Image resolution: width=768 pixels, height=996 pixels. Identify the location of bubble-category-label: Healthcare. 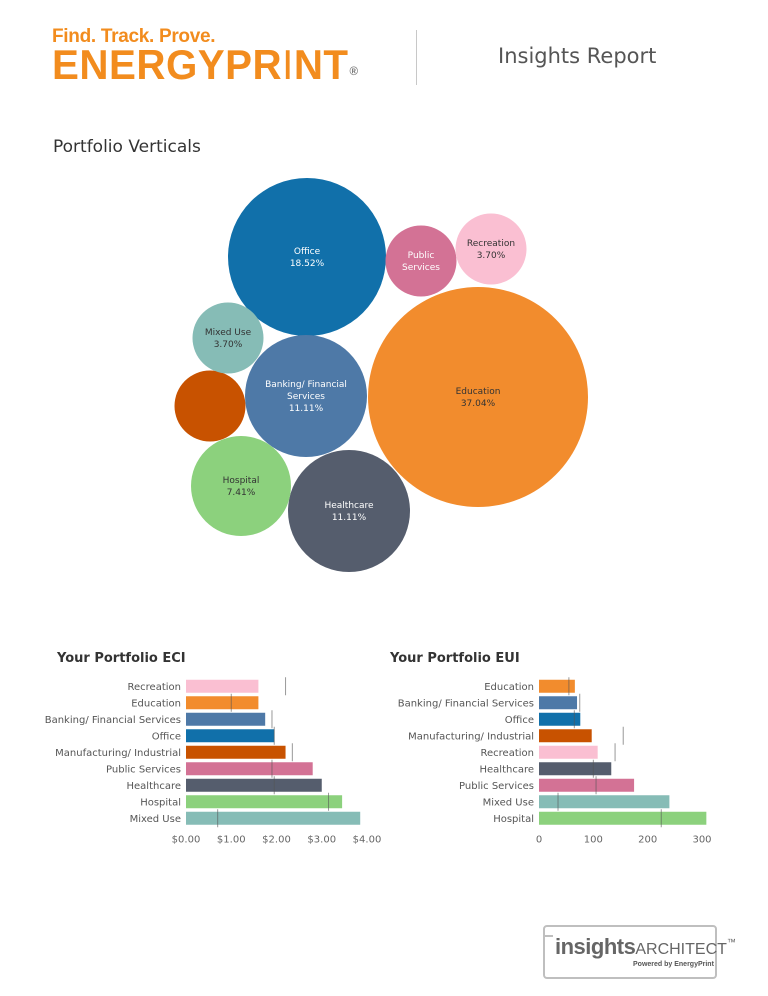
(349, 506).